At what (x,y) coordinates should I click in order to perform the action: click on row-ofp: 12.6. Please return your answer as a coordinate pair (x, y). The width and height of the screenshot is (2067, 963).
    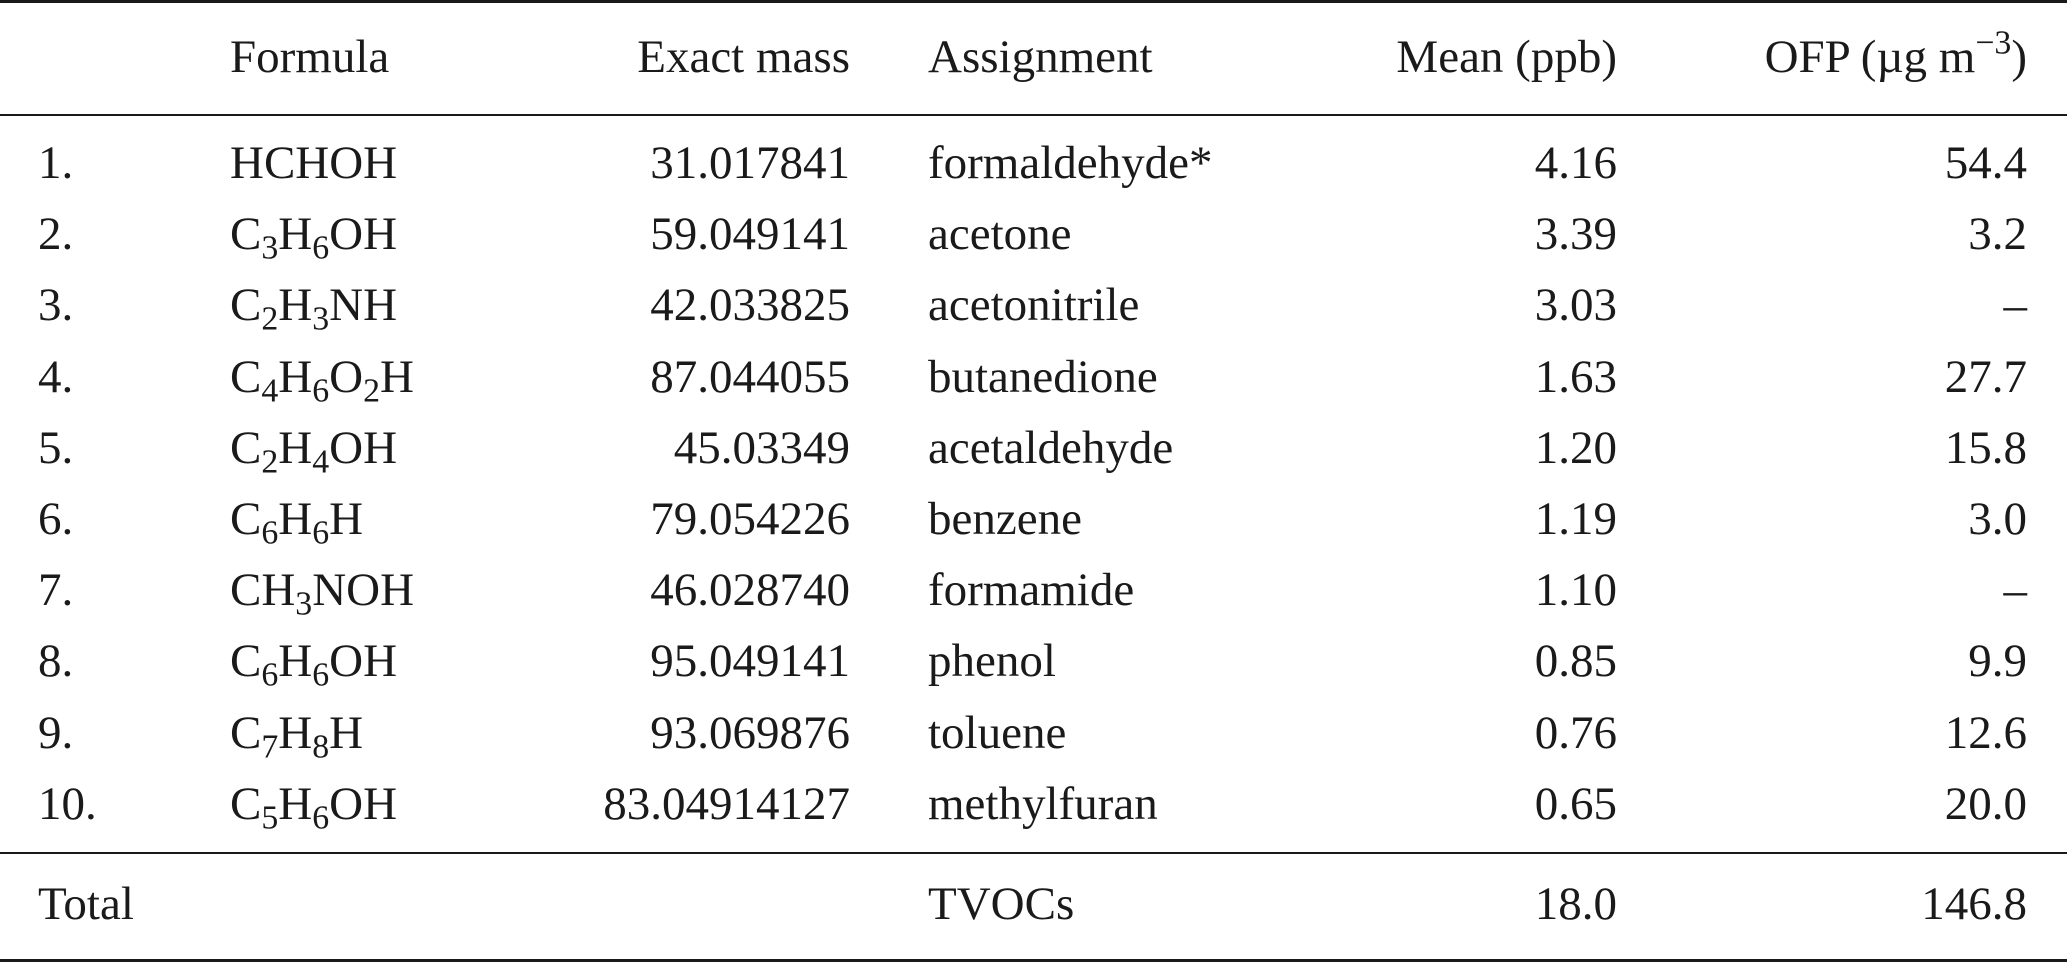
    Looking at the image, I should click on (1985, 732).